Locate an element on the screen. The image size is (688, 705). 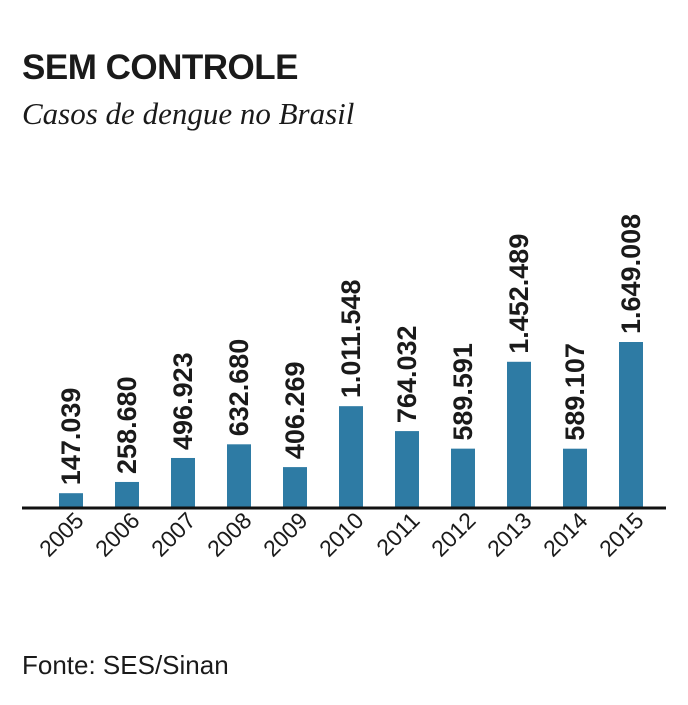
x-tick-label: 2009 is located at coordinates (285, 534).